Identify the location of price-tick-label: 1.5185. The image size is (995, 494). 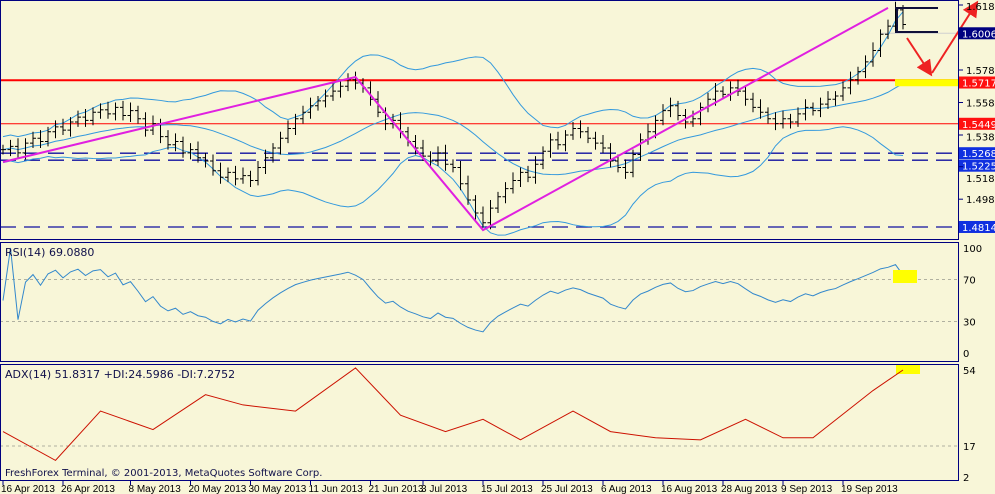
(980, 179).